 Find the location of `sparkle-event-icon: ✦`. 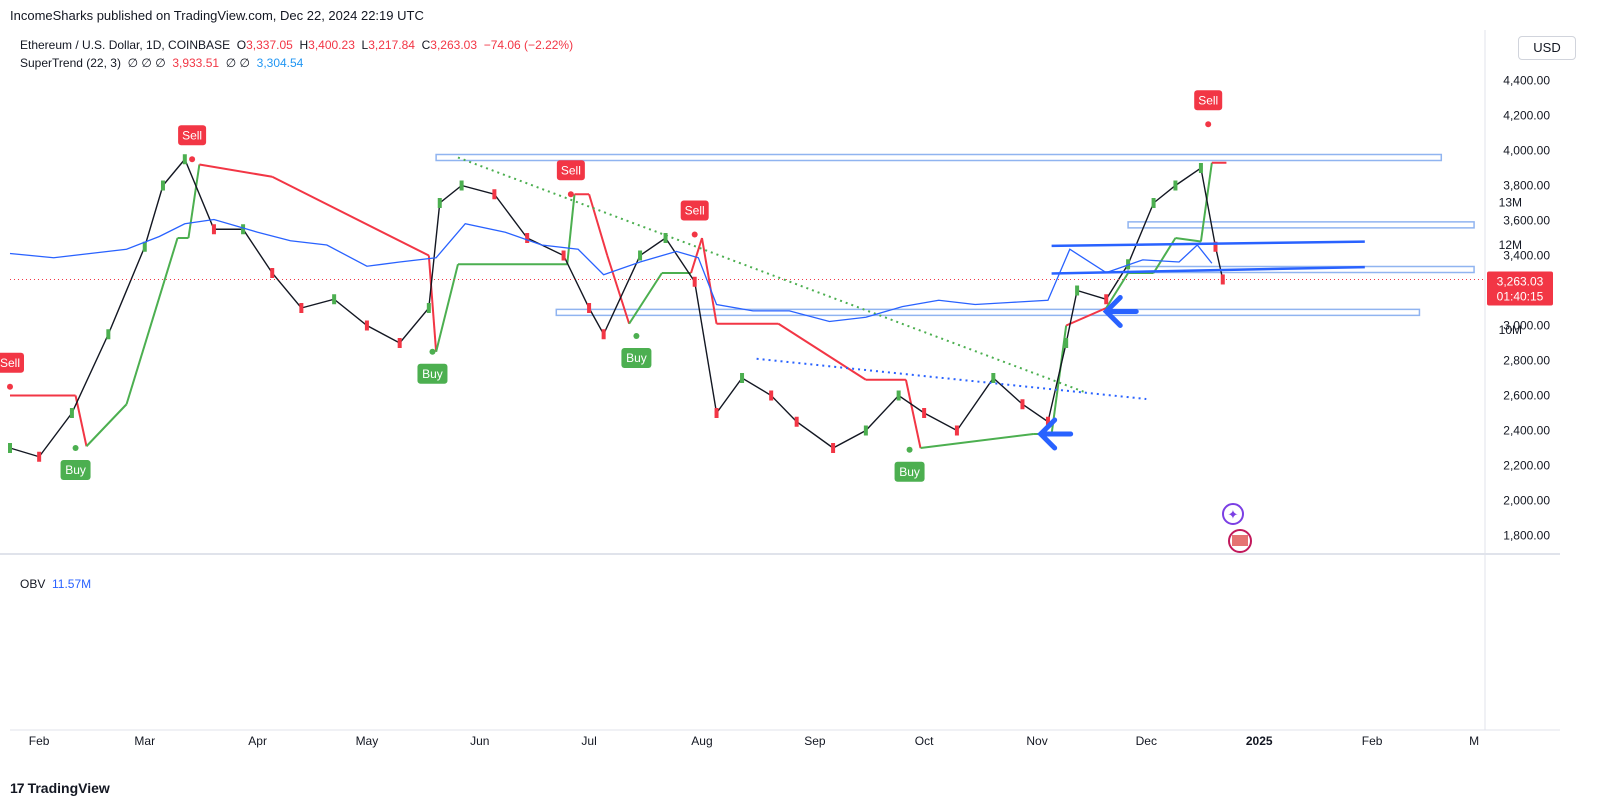

sparkle-event-icon: ✦ is located at coordinates (1233, 514).